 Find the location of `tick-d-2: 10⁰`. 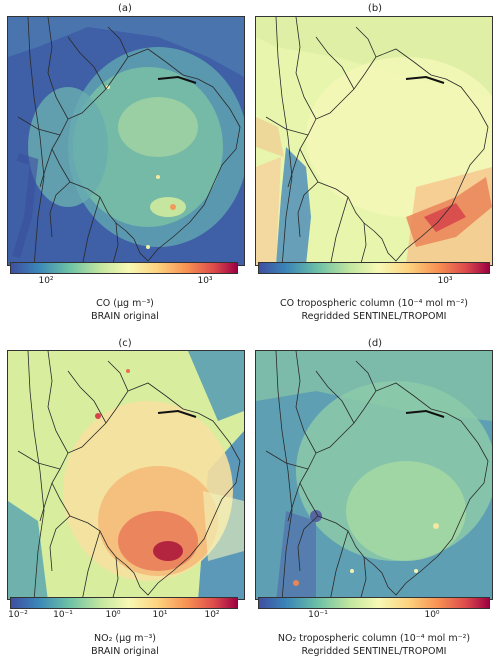

tick-d-2: 10⁰ is located at coordinates (432, 615).